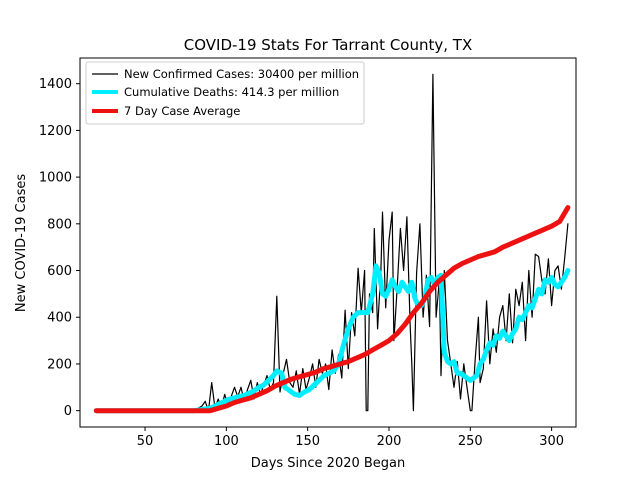  I want to click on y-tick-label: 1200, so click(55, 131).